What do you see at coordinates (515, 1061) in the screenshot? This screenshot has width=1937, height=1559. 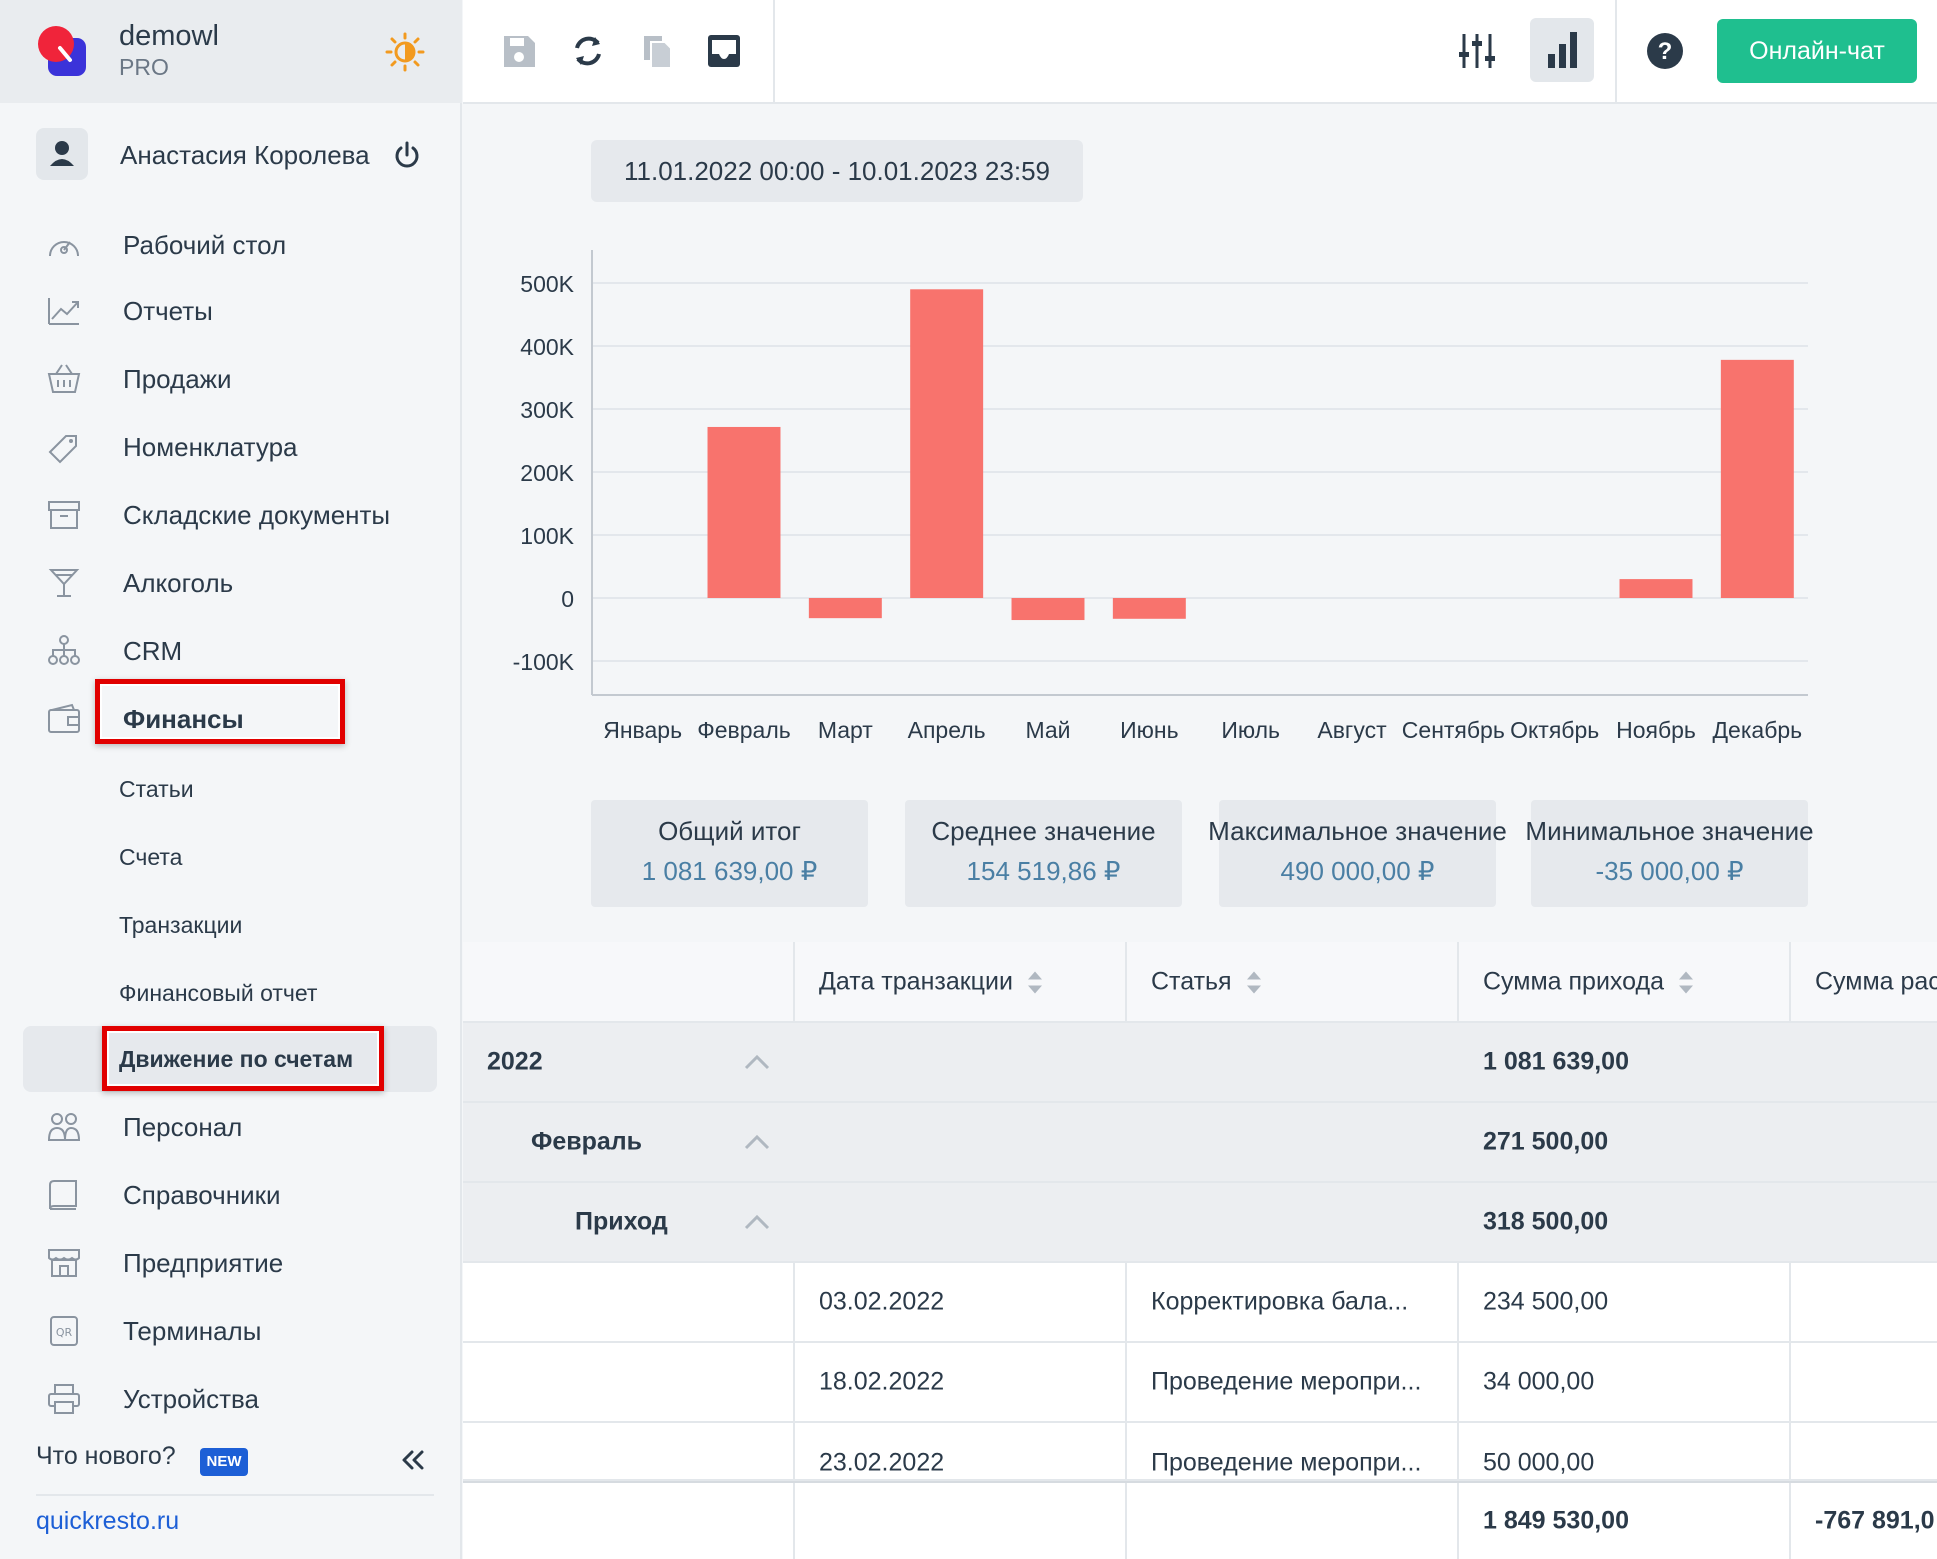 I see `group-label: 2022` at bounding box center [515, 1061].